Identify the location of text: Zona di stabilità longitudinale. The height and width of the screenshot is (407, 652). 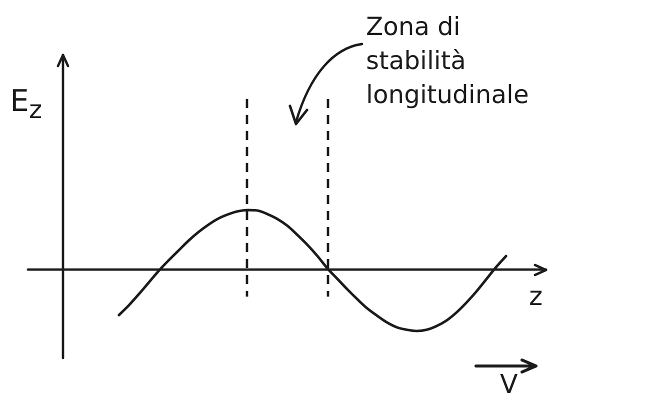
(448, 61).